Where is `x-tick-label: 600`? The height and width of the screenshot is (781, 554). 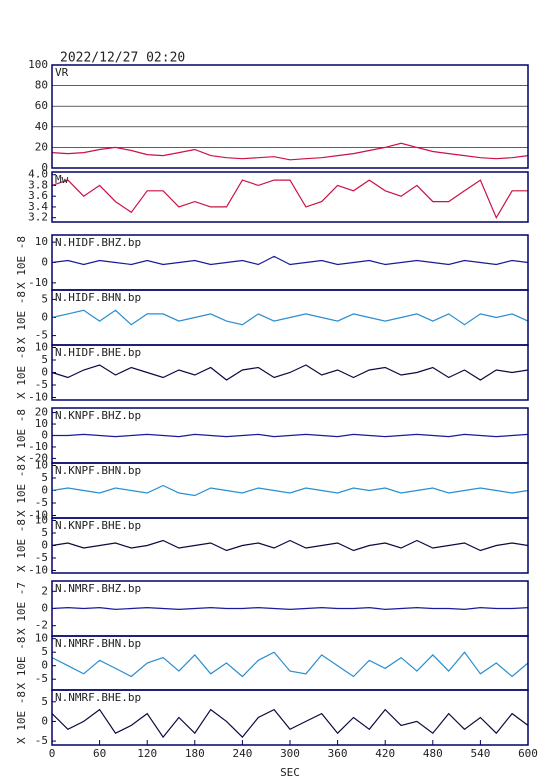 x-tick-label: 600 is located at coordinates (528, 753).